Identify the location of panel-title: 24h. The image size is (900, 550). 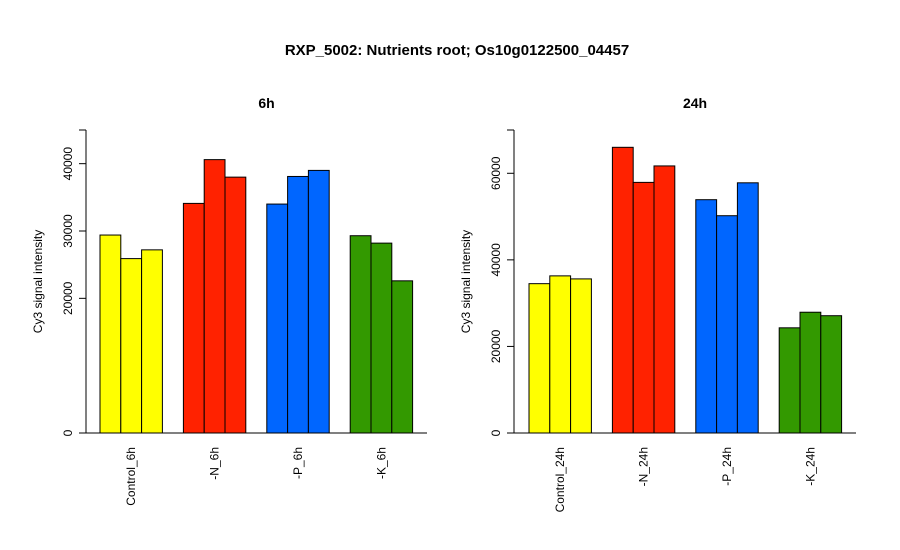
(695, 103).